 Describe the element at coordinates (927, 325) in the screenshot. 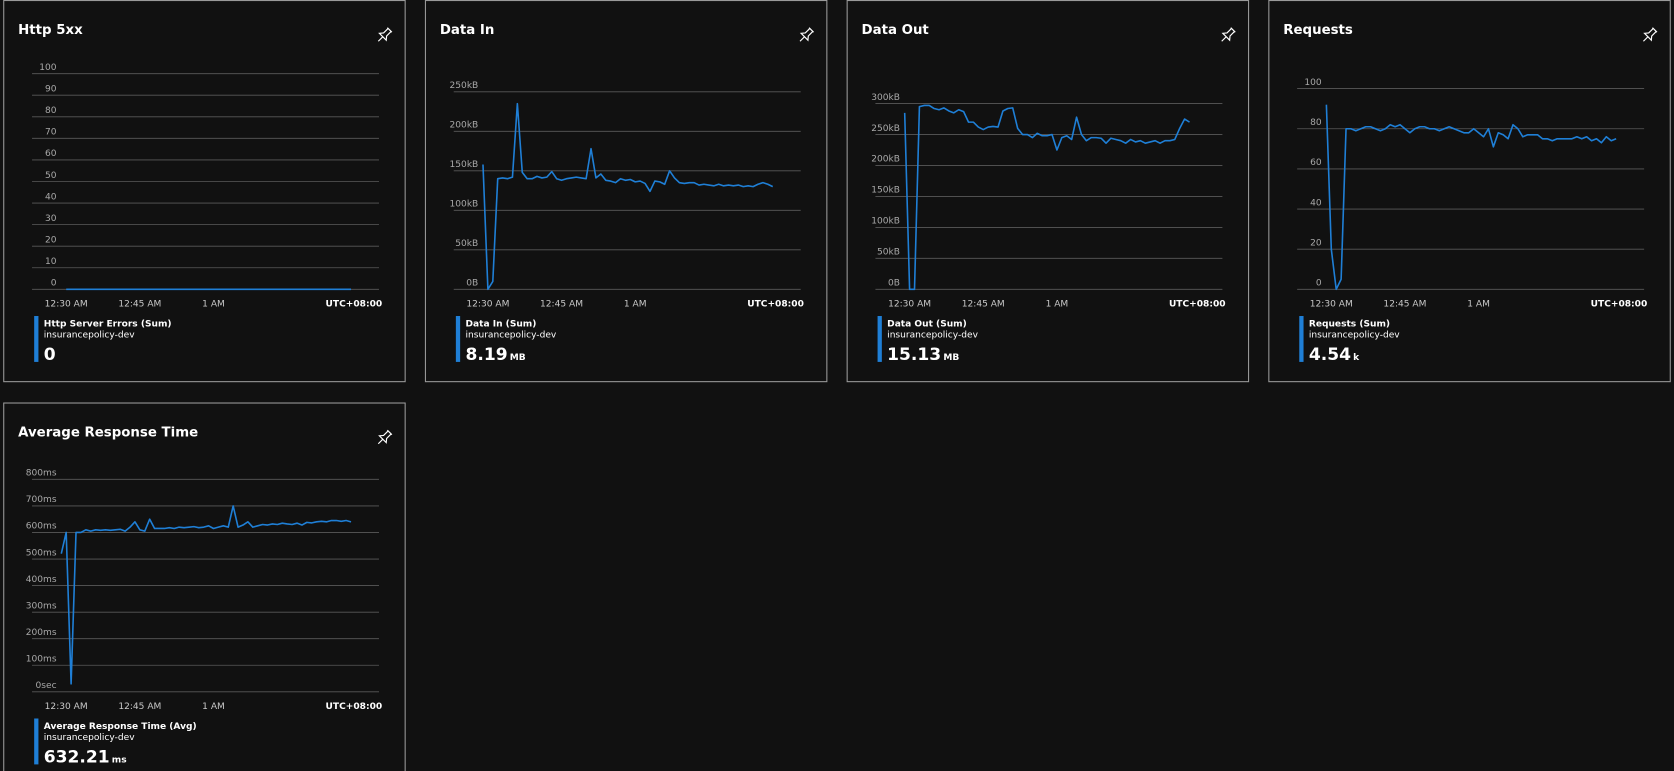

I see `legend-name: Data Out (Sum)` at that location.